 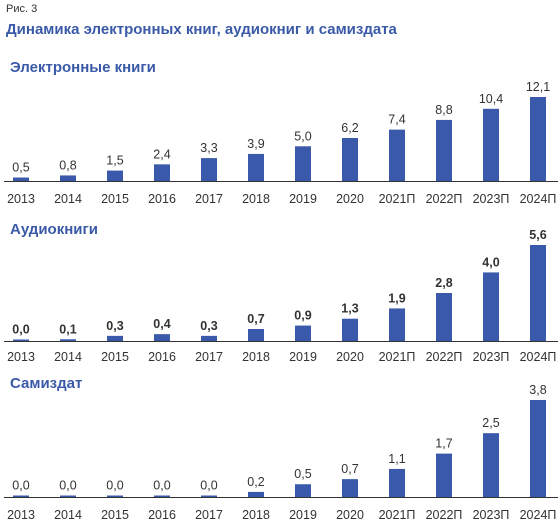 I want to click on data-label: 1,1, so click(x=396, y=459).